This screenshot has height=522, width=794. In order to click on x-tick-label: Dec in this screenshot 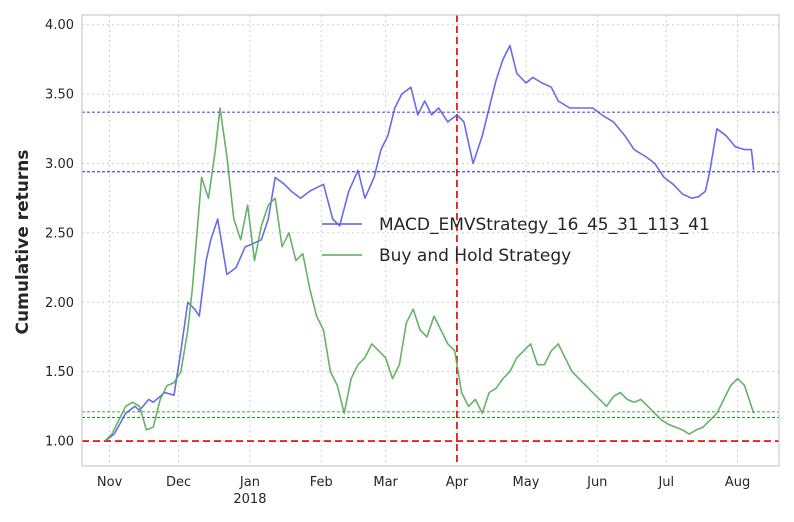, I will do `click(178, 482)`.